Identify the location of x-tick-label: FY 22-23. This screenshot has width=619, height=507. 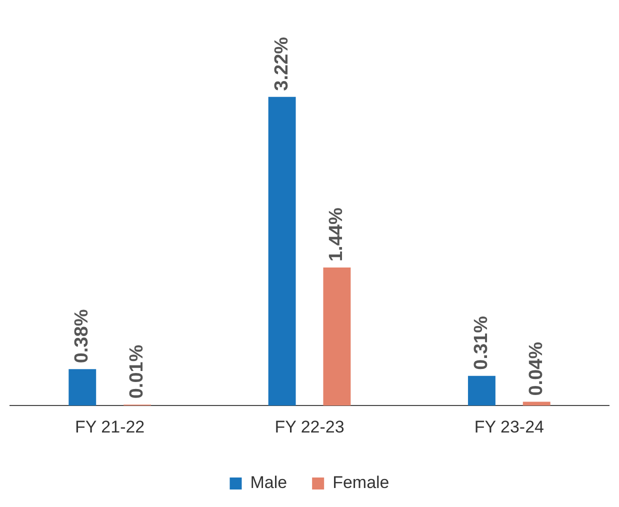
(309, 426).